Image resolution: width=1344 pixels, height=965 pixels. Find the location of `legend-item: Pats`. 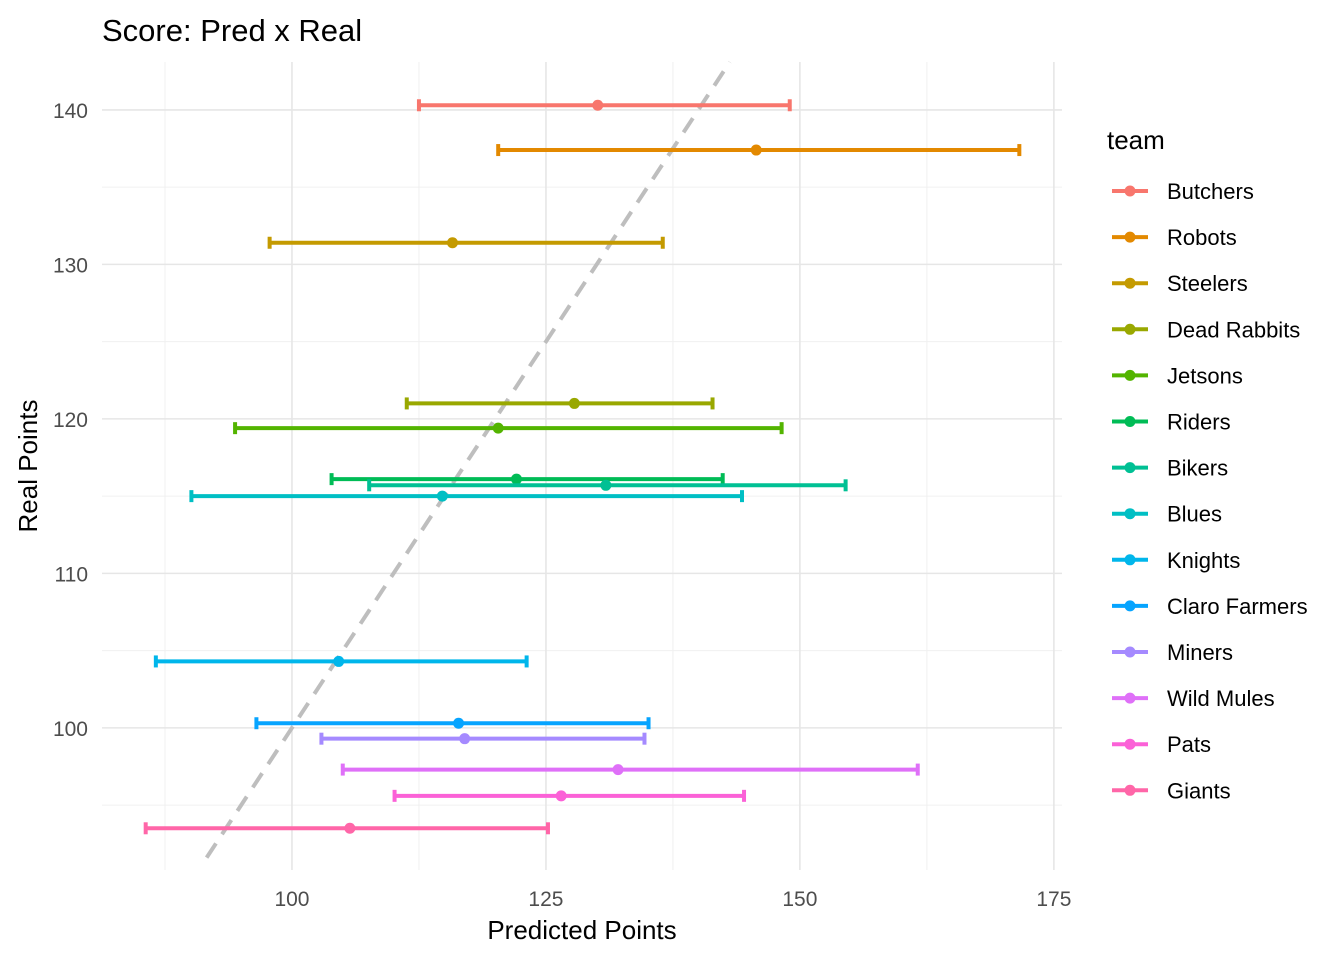

legend-item: Pats is located at coordinates (1161, 744).